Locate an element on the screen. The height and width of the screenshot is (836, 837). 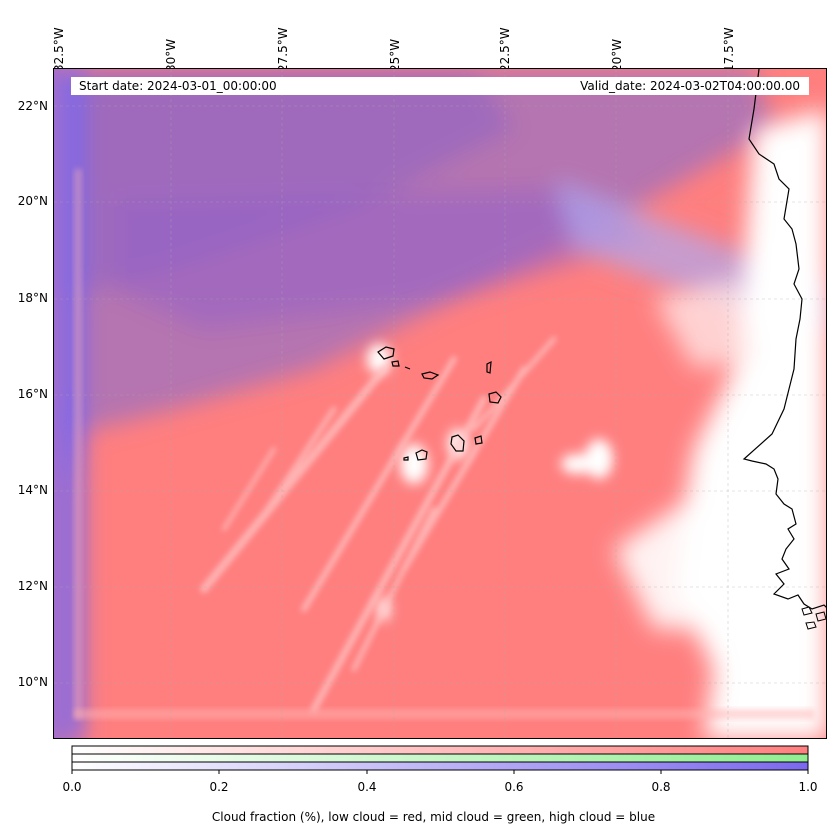
lat-label-20n: 20°N is located at coordinates (32, 201).